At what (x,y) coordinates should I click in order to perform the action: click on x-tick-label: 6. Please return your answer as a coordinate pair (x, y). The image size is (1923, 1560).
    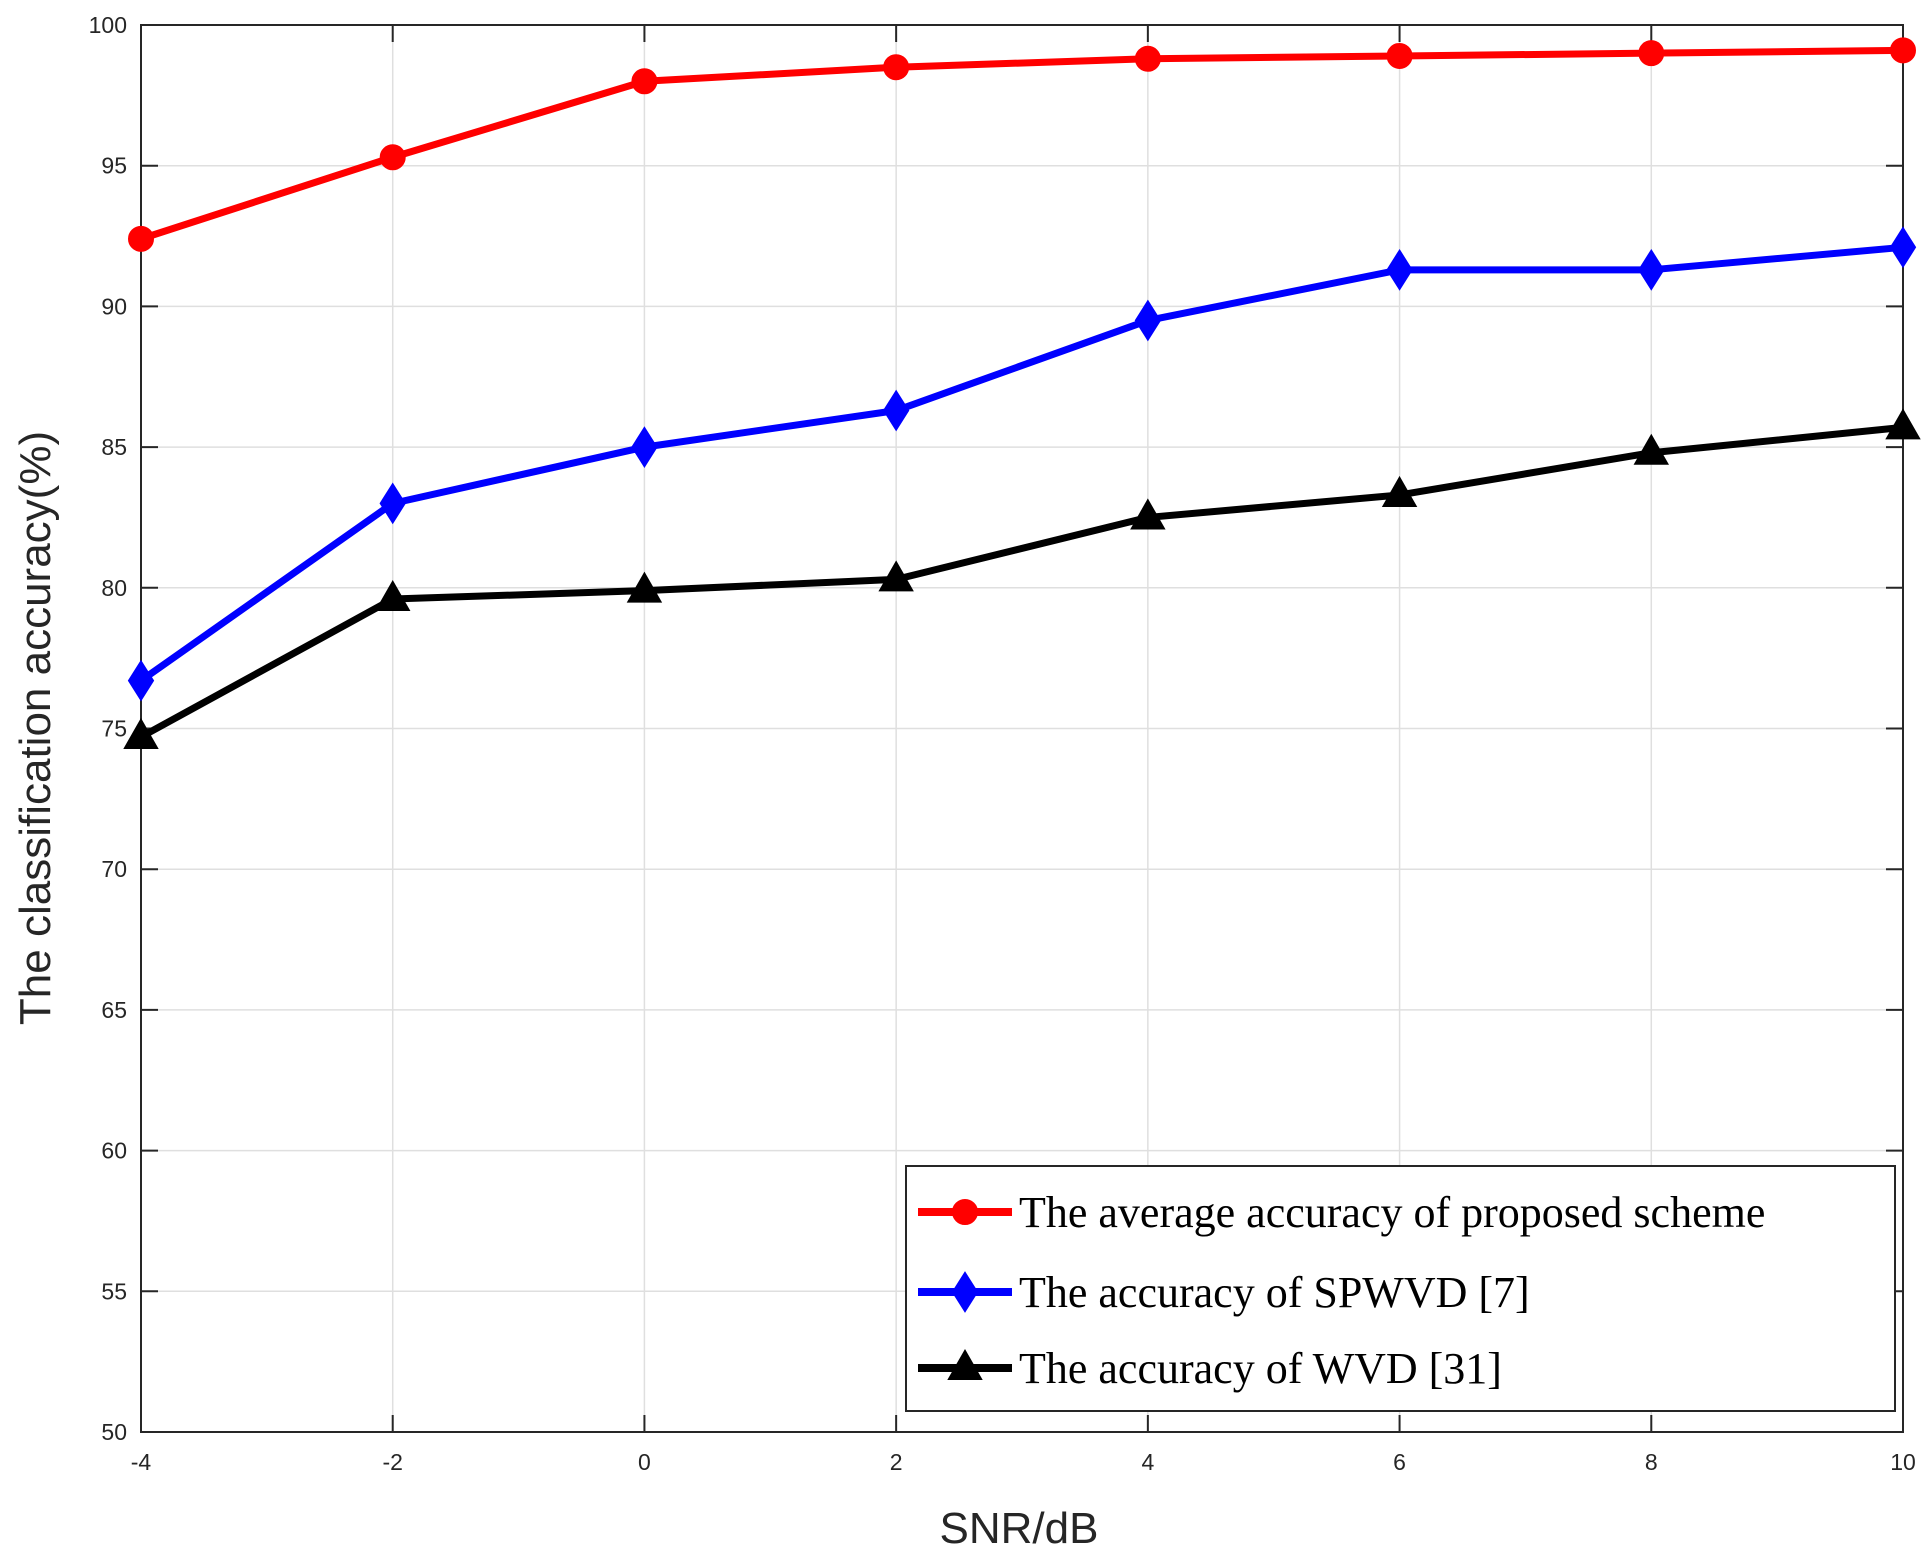
    Looking at the image, I should click on (1399, 1462).